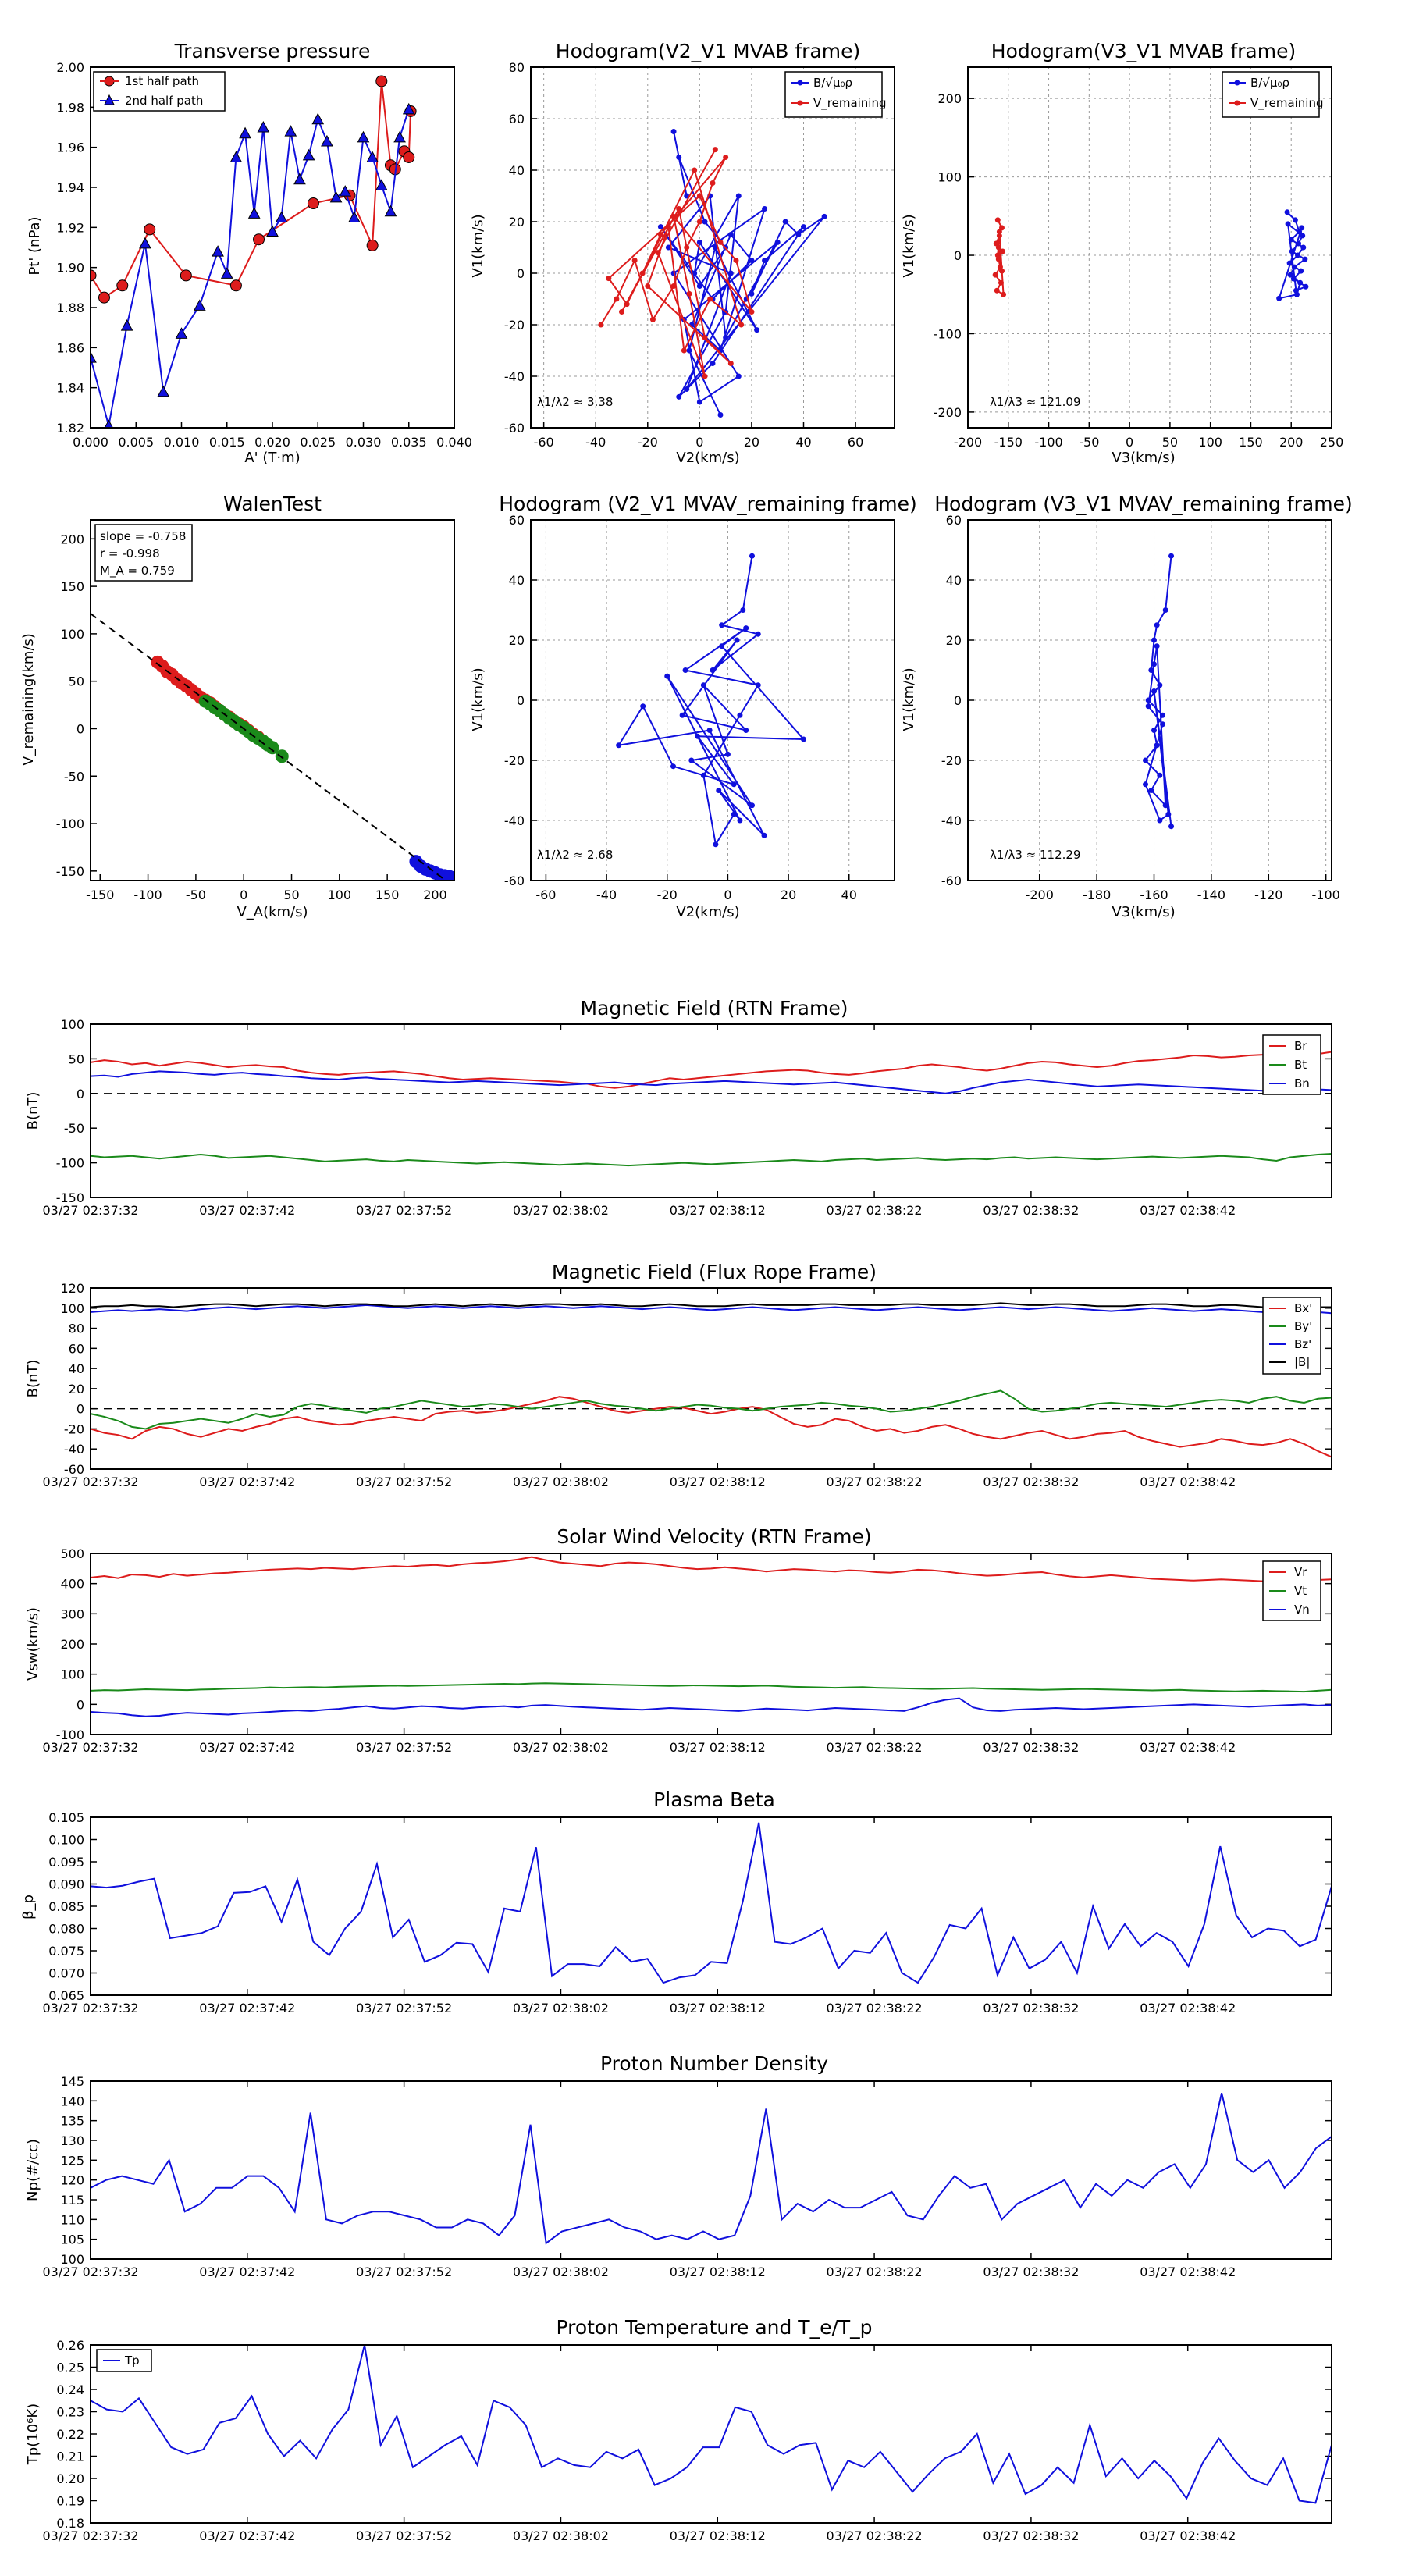  I want to click on series-layer, so click(254, 251).